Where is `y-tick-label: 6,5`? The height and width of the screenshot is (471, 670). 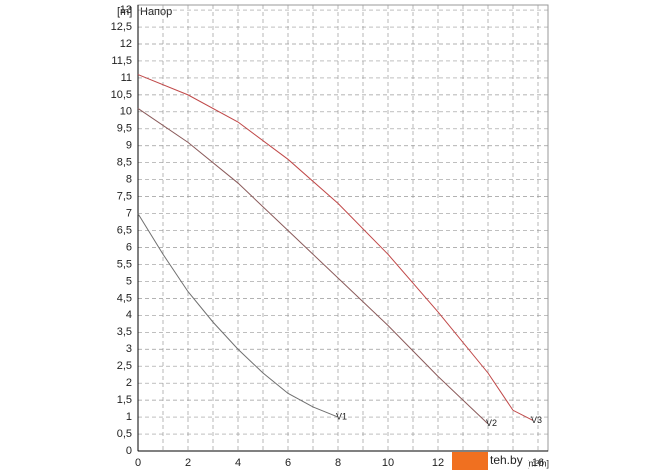
y-tick-label: 6,5 is located at coordinates (124, 230).